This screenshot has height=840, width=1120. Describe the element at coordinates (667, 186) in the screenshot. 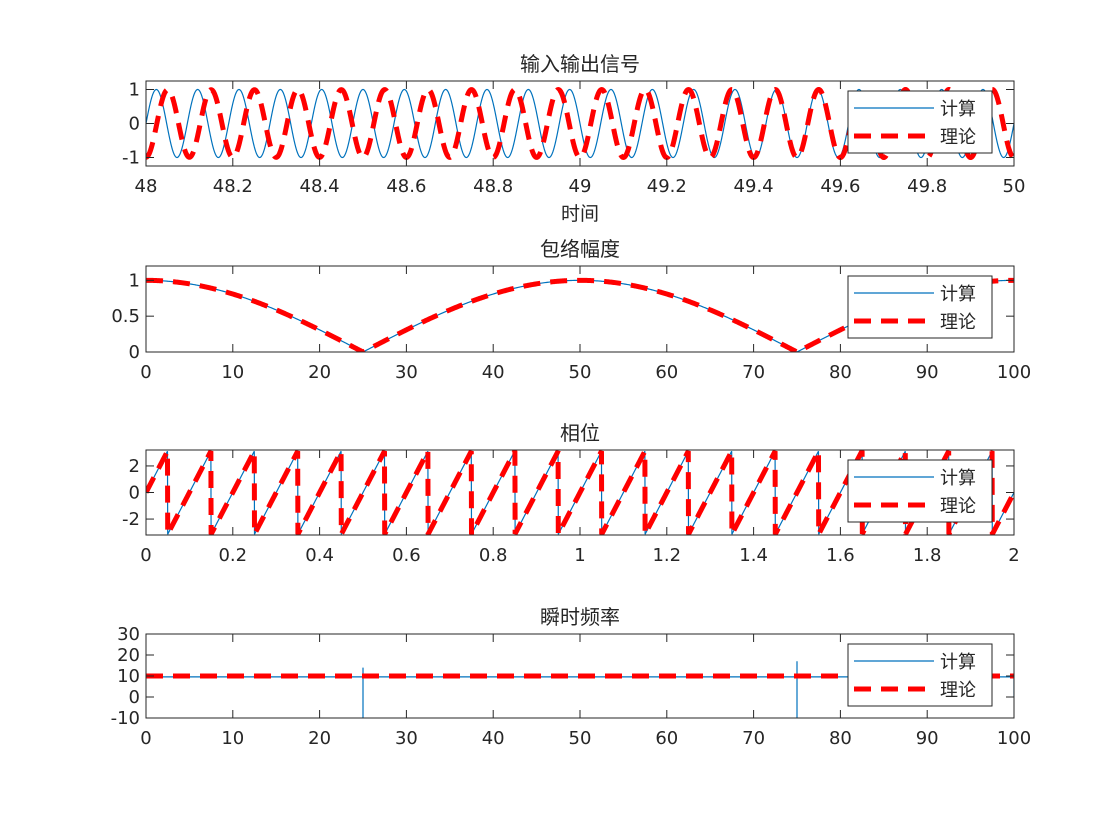

I see `x-tick-label: 49.2` at that location.